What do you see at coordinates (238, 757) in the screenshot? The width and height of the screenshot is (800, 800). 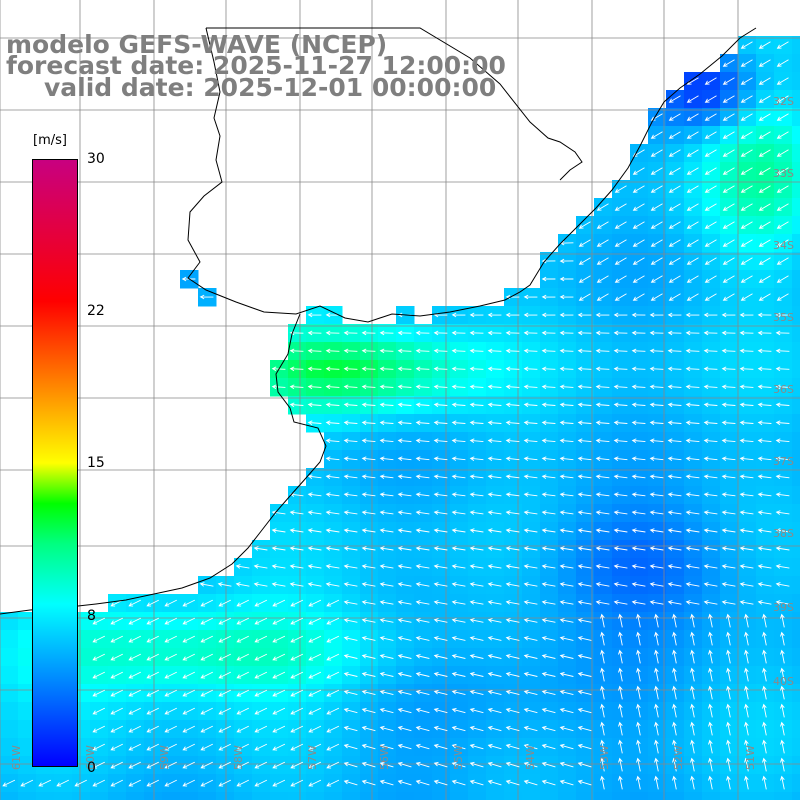 I see `longitude-label: 58W` at bounding box center [238, 757].